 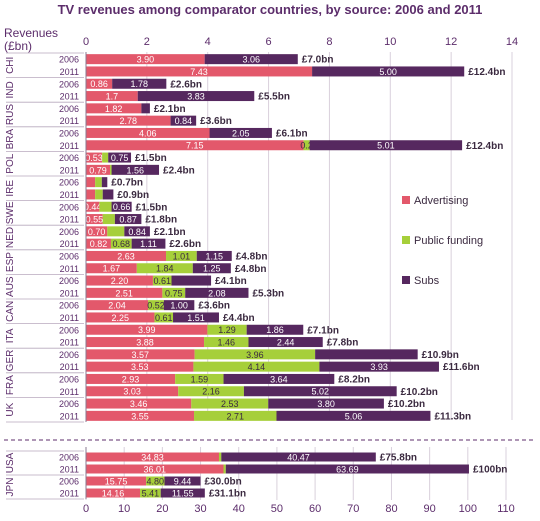 What do you see at coordinates (427, 281) in the screenshot?
I see `legend-label: Subs` at bounding box center [427, 281].